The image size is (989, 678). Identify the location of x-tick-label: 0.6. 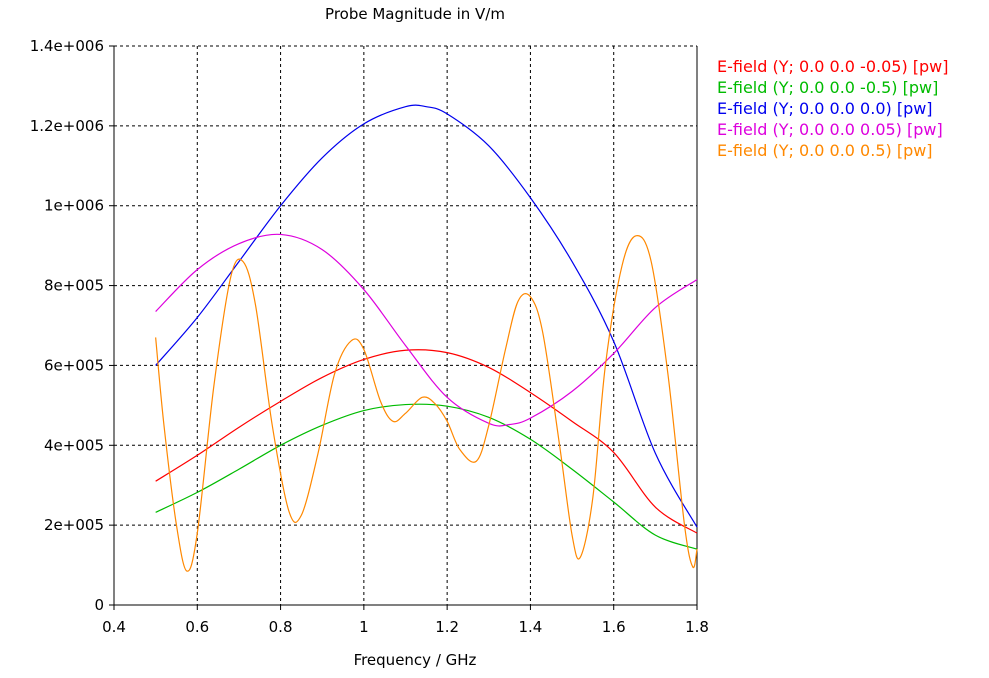
(197, 627).